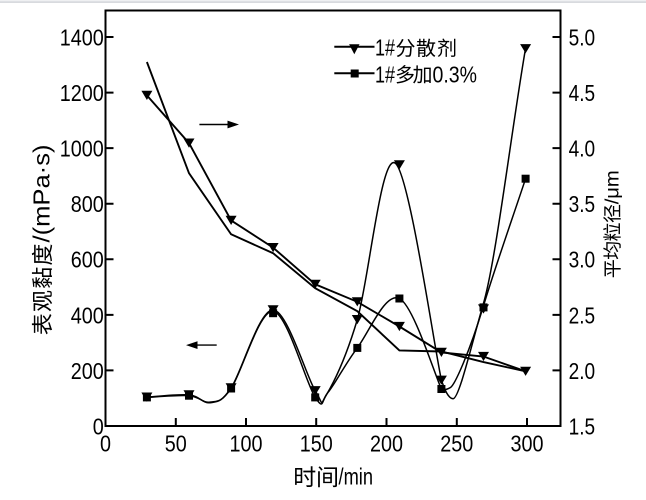  What do you see at coordinates (87, 315) in the screenshot?
I see `svg-text: 400` at bounding box center [87, 315].